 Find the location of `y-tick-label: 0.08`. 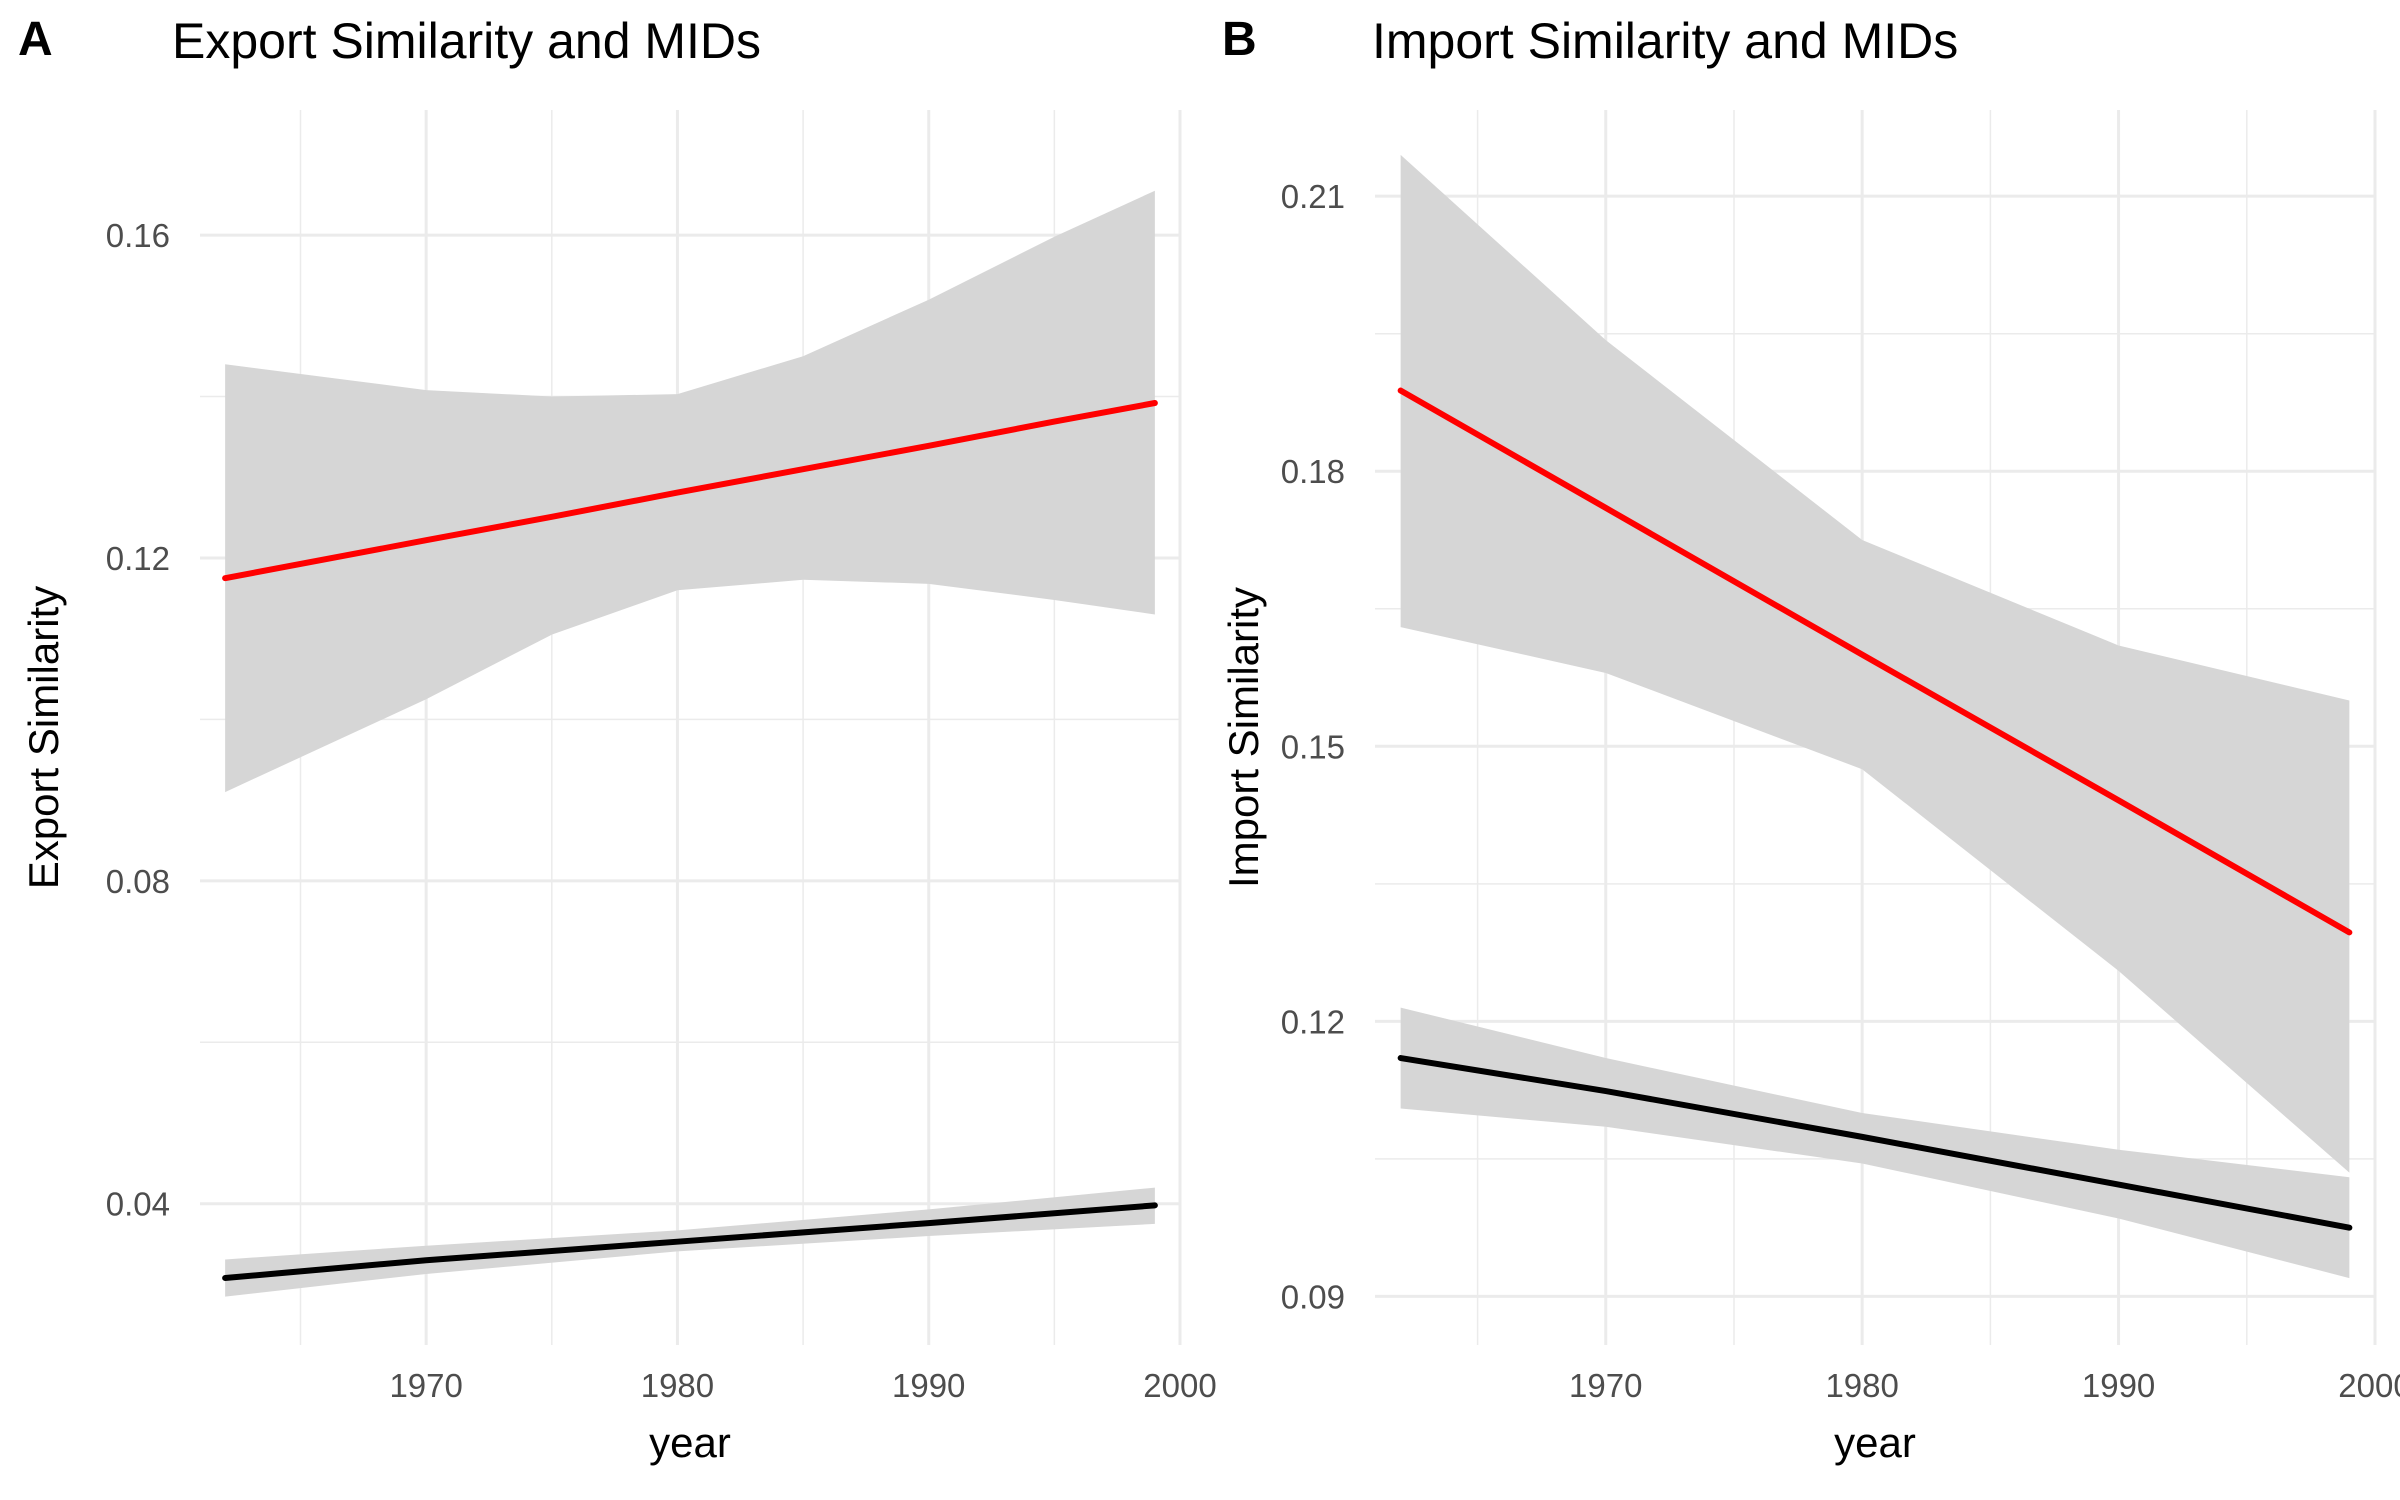

y-tick-label: 0.08 is located at coordinates (138, 881).